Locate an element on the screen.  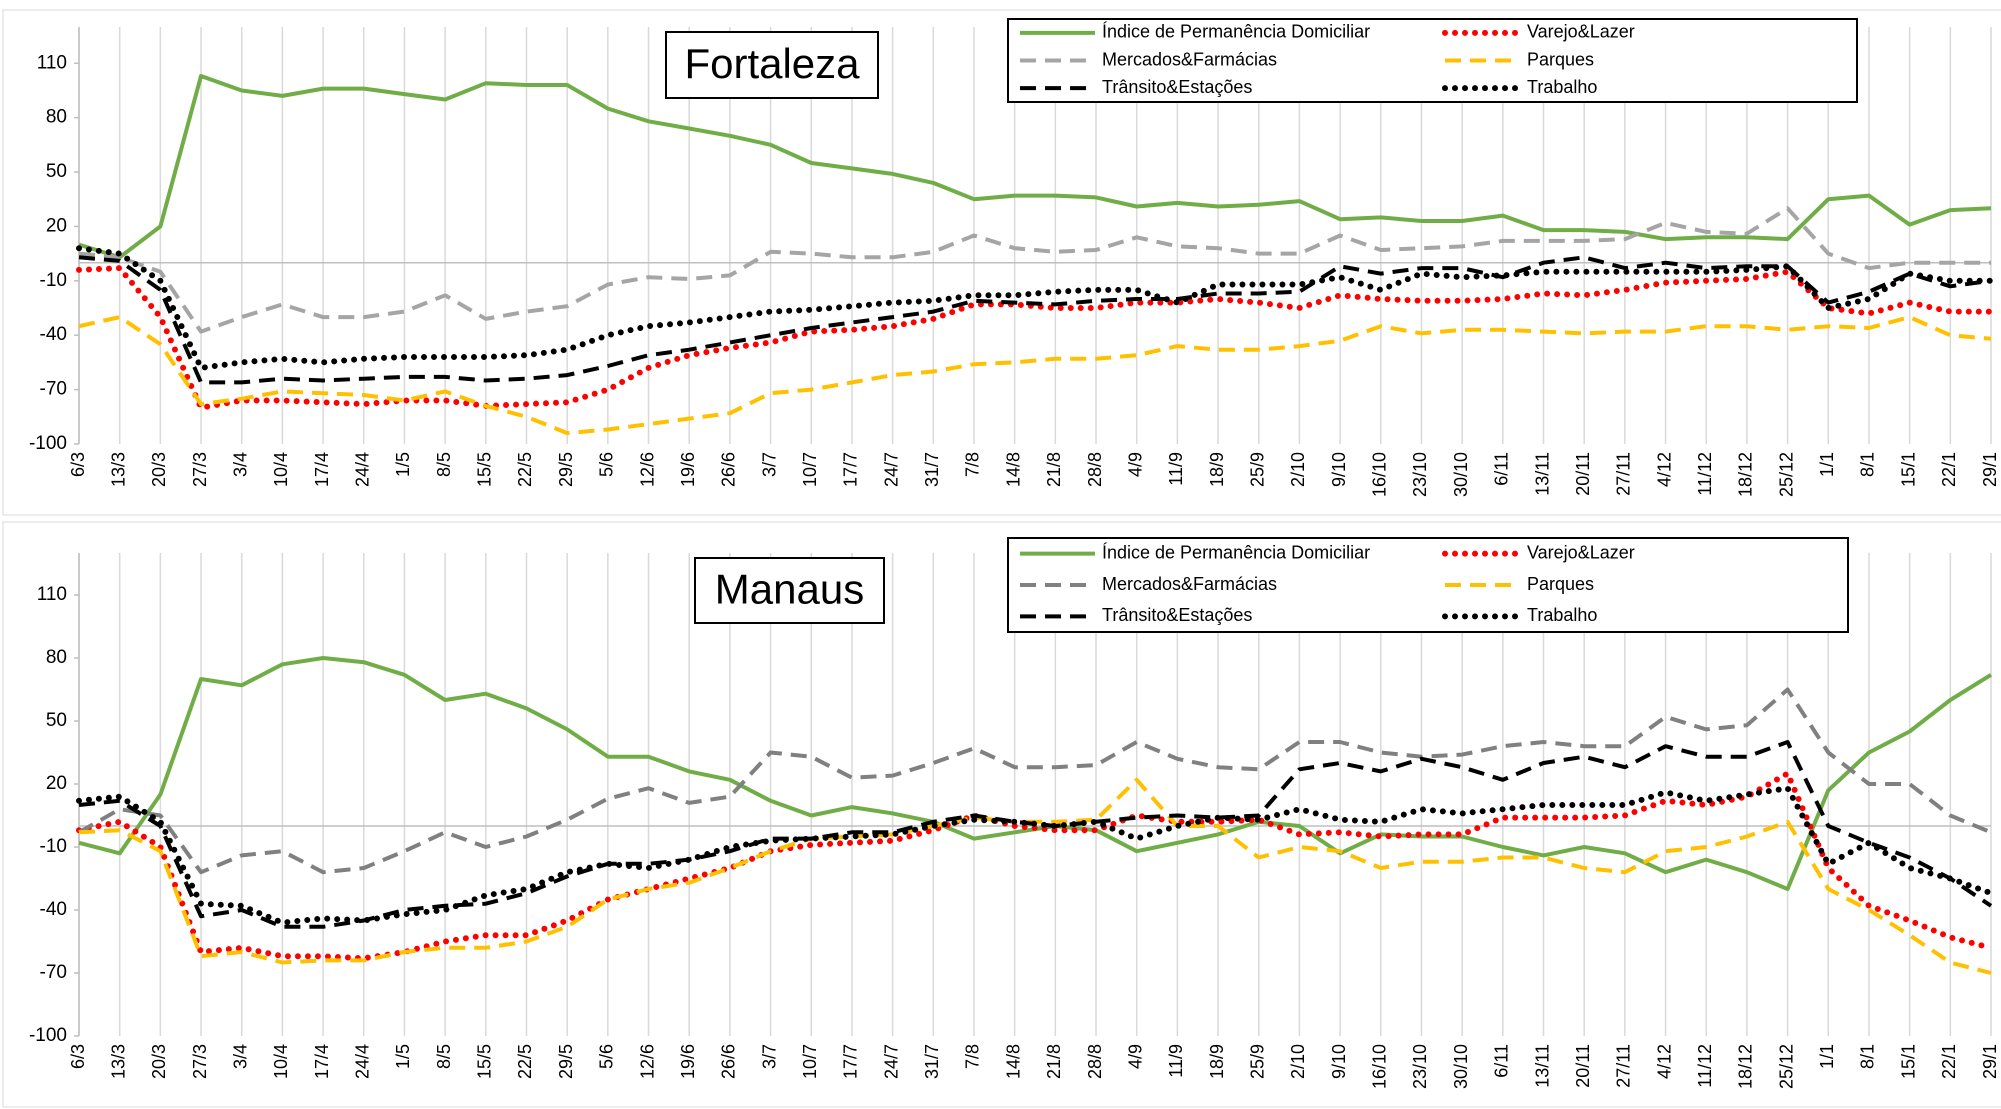
x-tick-label: 4/9 is located at coordinates (1135, 464).